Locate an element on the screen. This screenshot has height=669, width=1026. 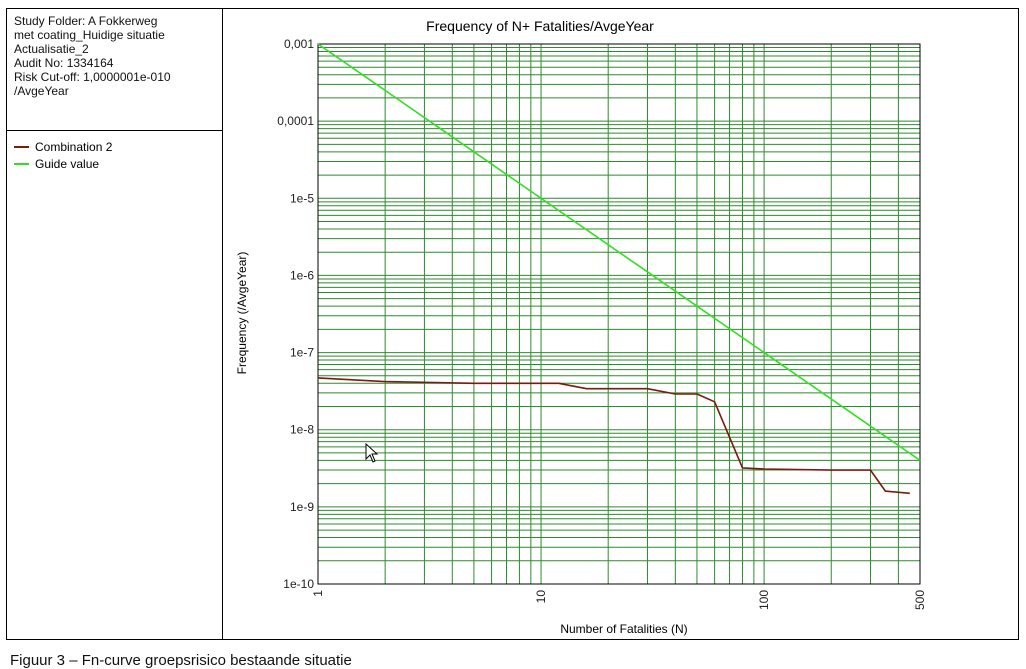
y-tick-label: 1e-6 is located at coordinates (302, 275).